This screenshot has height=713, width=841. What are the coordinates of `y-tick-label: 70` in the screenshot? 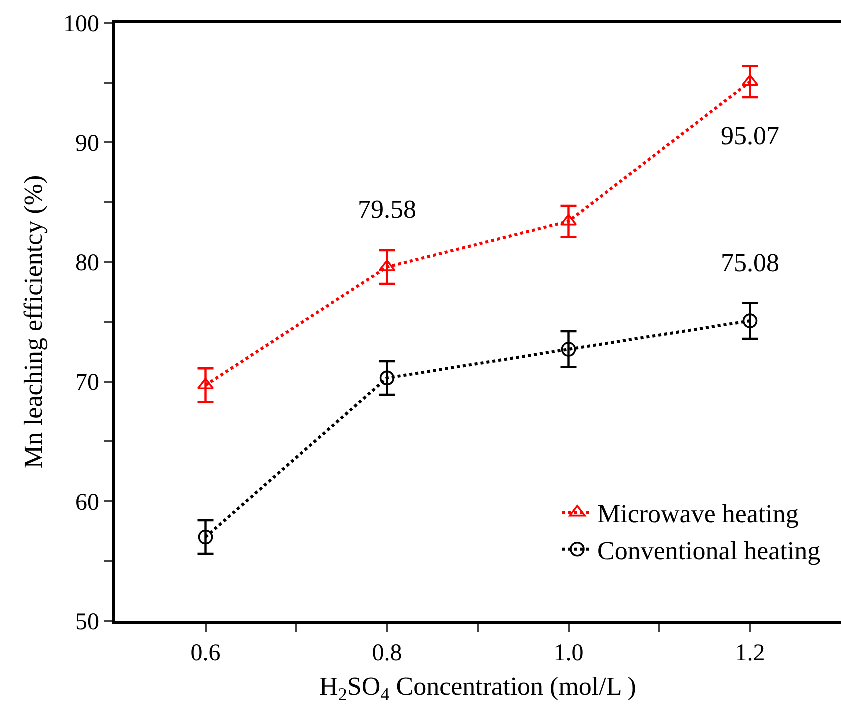 It's located at (87, 383).